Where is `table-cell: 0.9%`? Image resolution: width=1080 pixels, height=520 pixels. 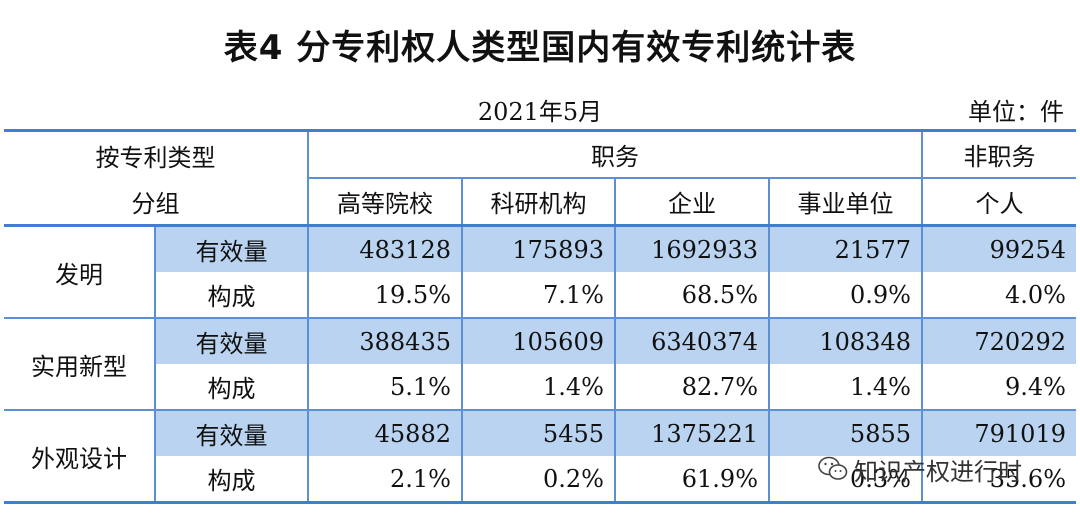
table-cell: 0.9% is located at coordinates (845, 295).